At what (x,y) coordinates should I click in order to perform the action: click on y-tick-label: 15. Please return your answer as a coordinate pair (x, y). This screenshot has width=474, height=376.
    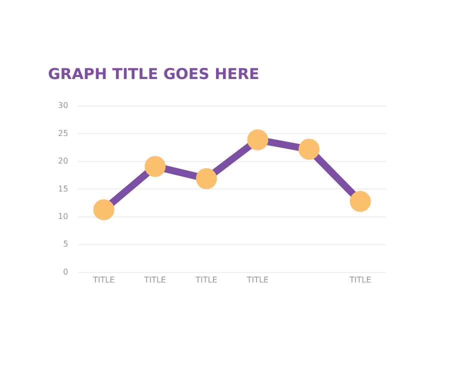
    Looking at the image, I should click on (63, 189).